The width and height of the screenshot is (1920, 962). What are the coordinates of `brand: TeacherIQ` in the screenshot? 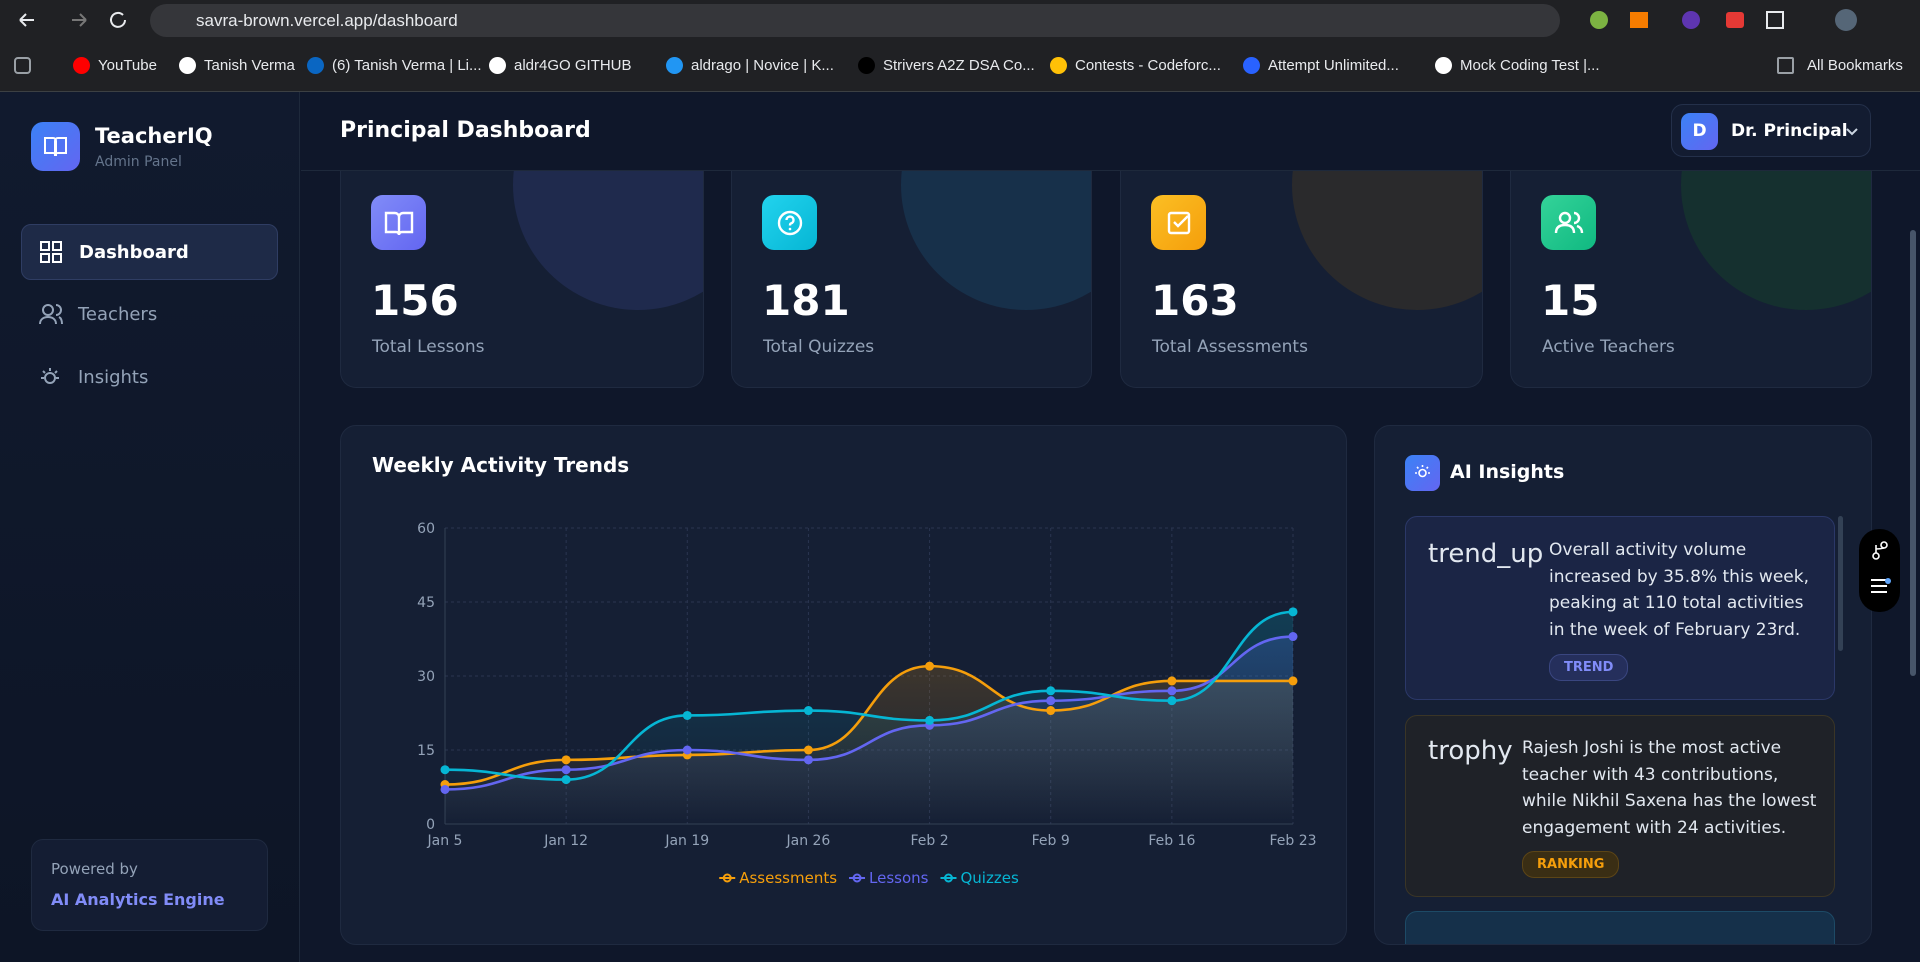 It's located at (154, 136).